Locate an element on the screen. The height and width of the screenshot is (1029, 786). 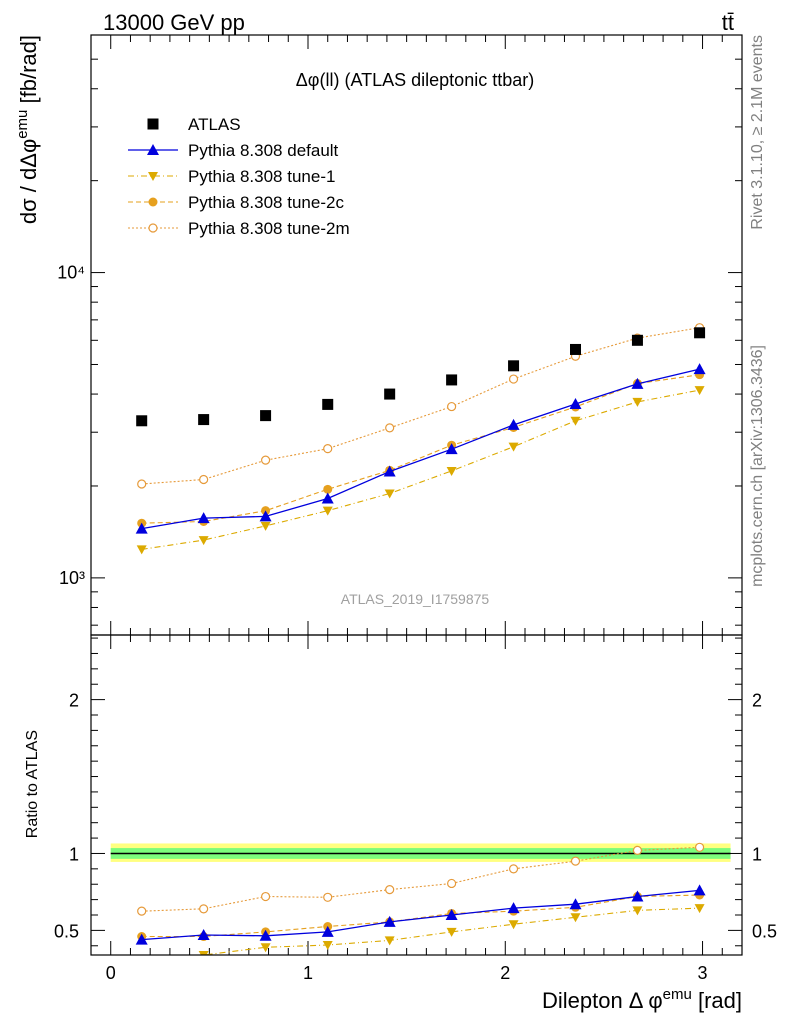
ratio-y-tick-label-right: 2 is located at coordinates (757, 701).